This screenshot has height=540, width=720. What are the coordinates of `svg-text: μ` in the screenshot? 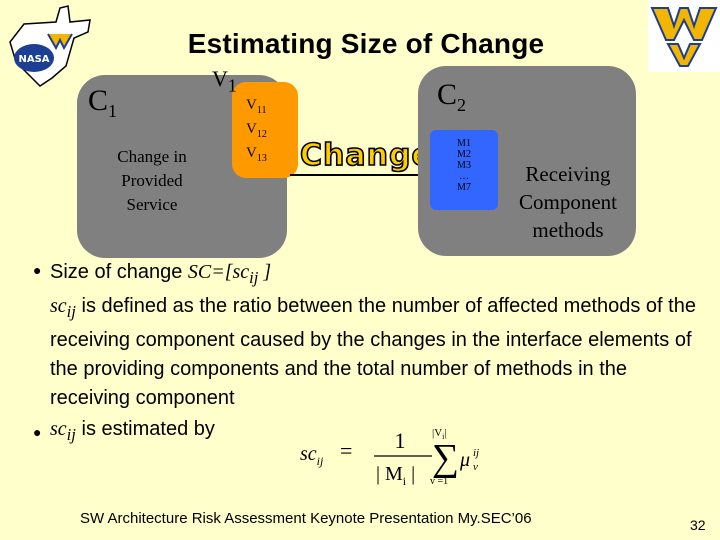 It's located at (464, 460).